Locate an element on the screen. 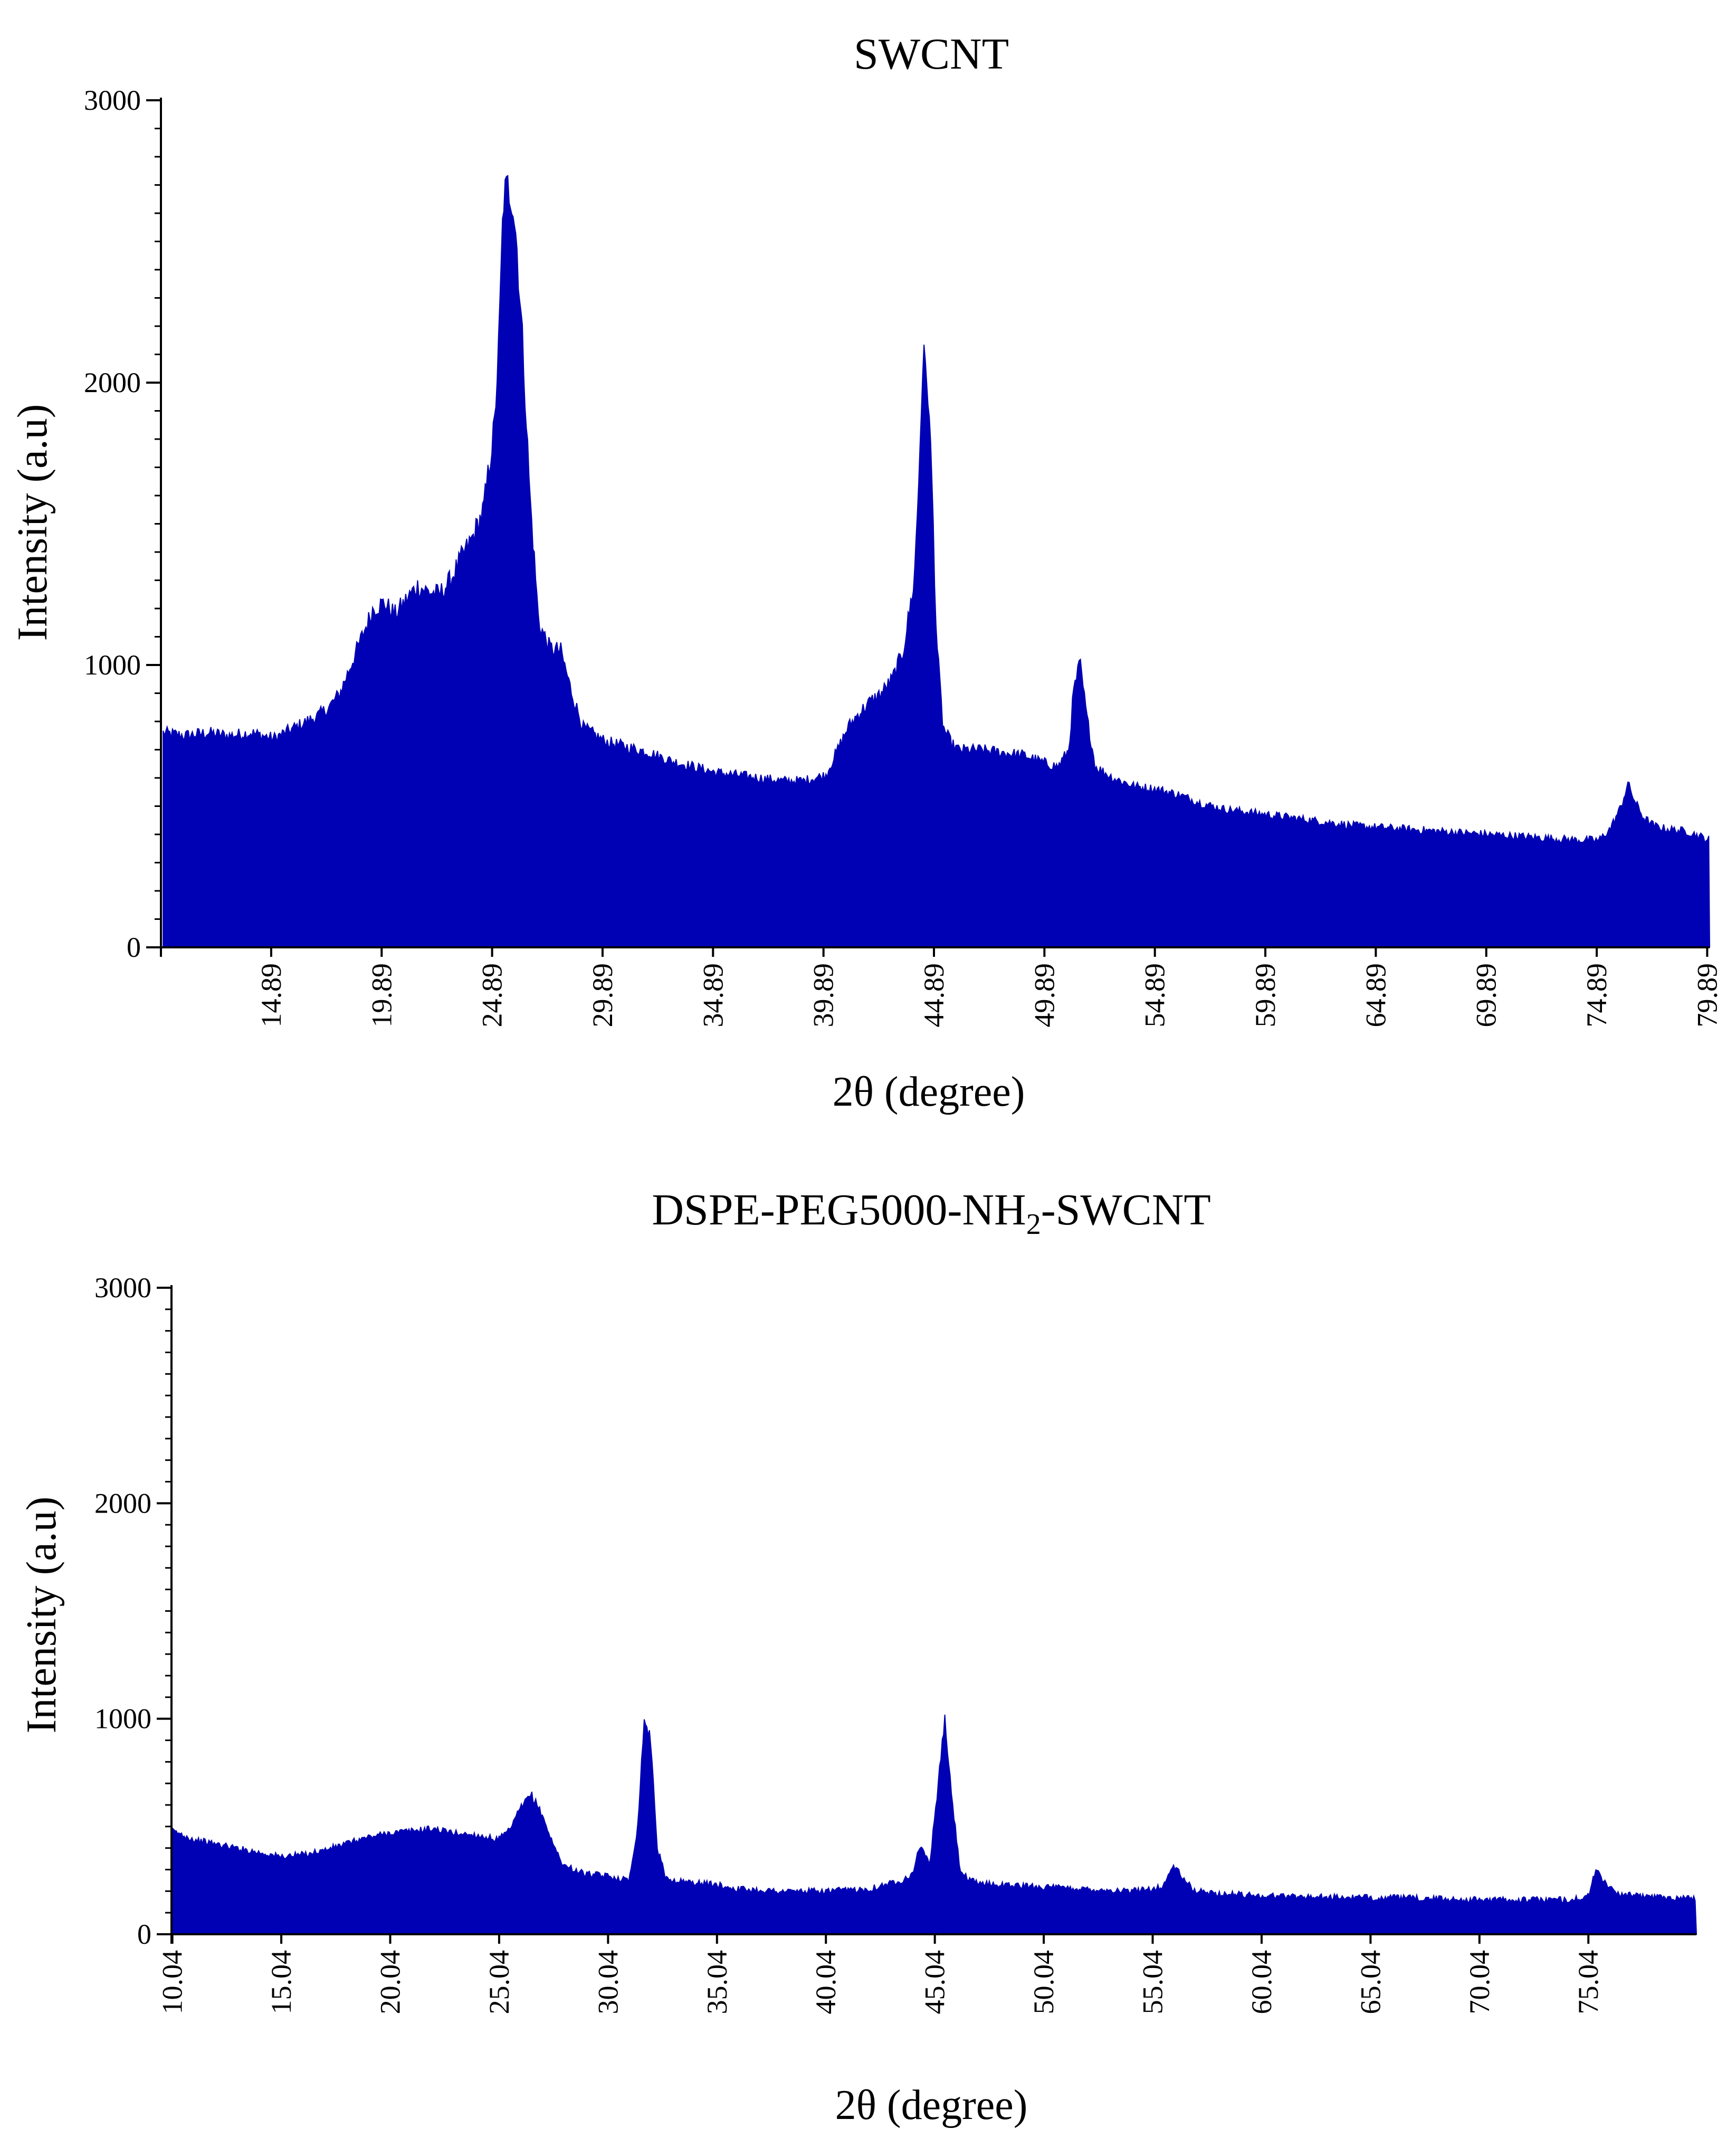 Image resolution: width=1736 pixels, height=2129 pixels. x-tick-label: 75.04 is located at coordinates (1588, 1982).